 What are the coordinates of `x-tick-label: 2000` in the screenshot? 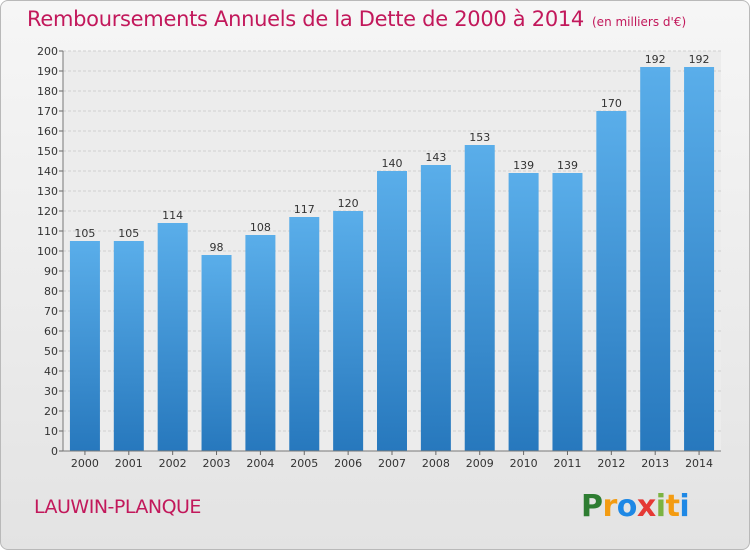 It's located at (85, 463).